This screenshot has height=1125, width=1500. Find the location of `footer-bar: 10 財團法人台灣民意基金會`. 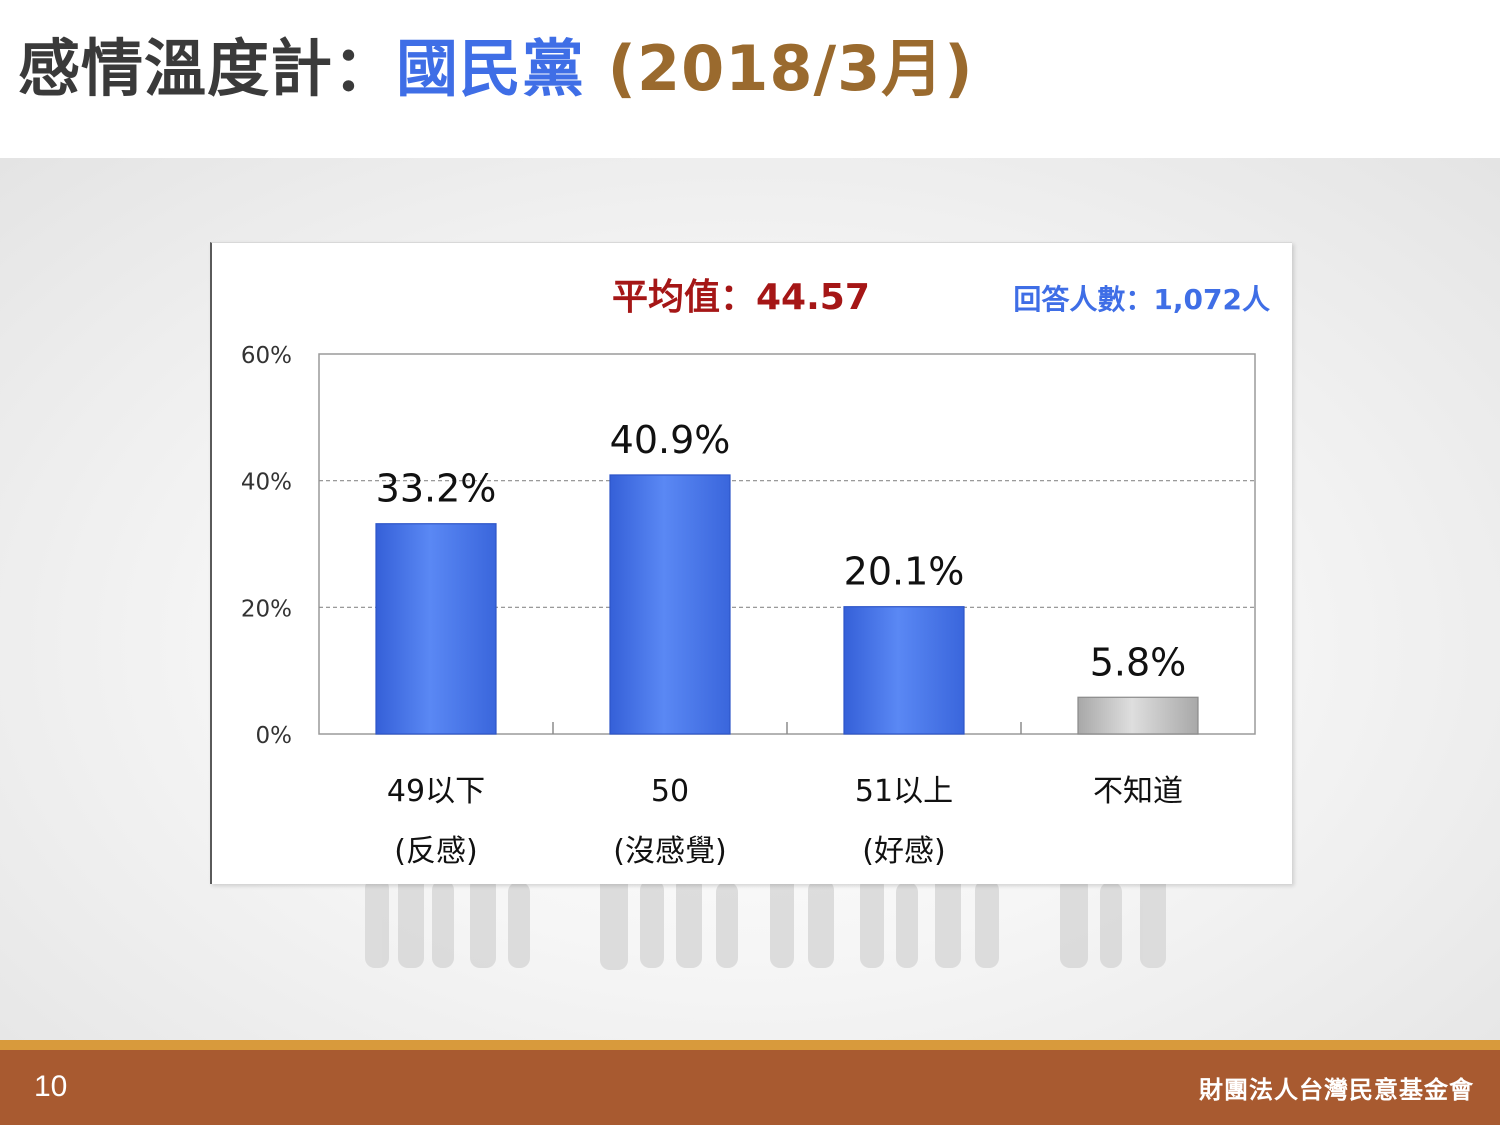

footer-bar: 10 財團法人台灣民意基金會 is located at coordinates (750, 1087).